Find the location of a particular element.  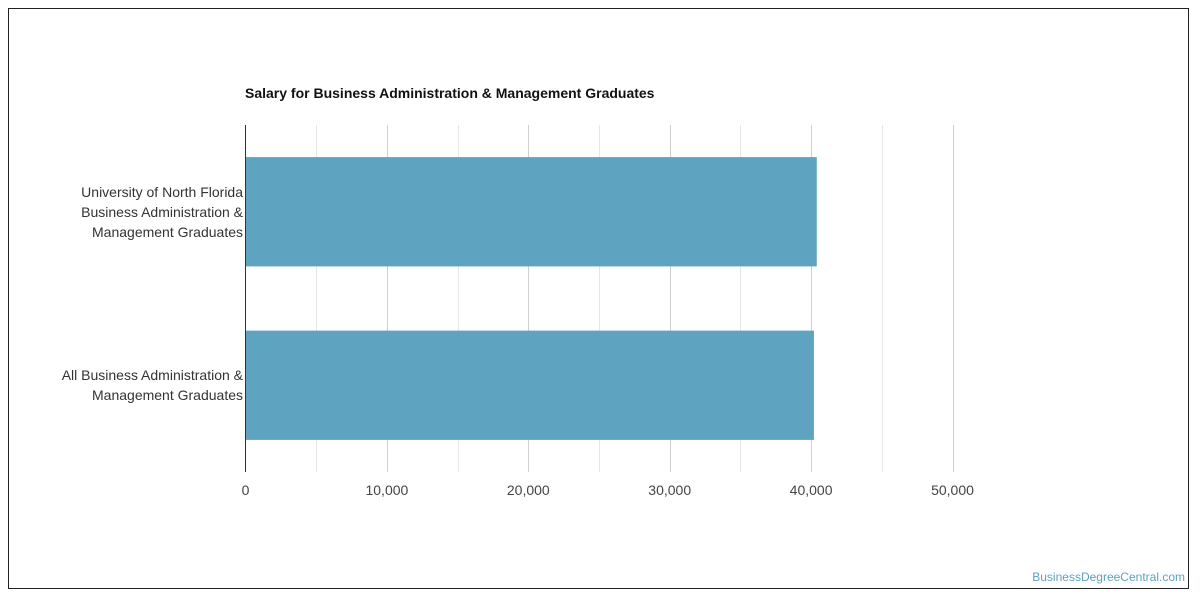

category-label-line: Business Administration & is located at coordinates (162, 211).